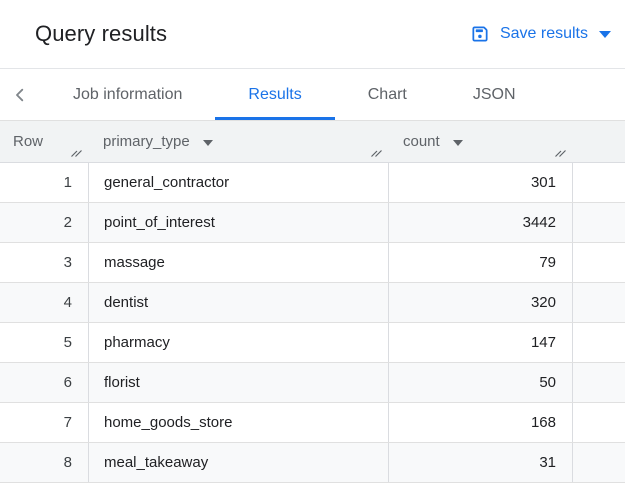 The width and height of the screenshot is (625, 483). What do you see at coordinates (480, 262) in the screenshot?
I see `count-cell: 79` at bounding box center [480, 262].